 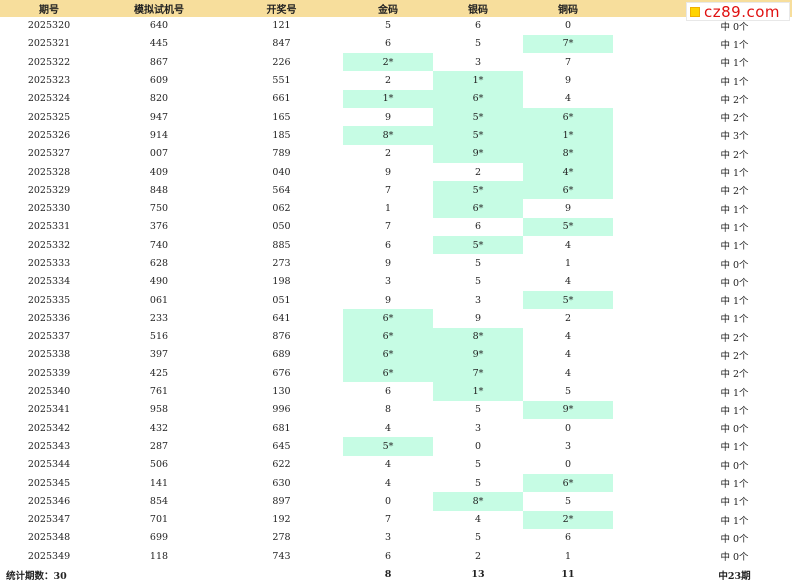 What do you see at coordinates (49, 26) in the screenshot?
I see `cell-issue: 2025320` at bounding box center [49, 26].